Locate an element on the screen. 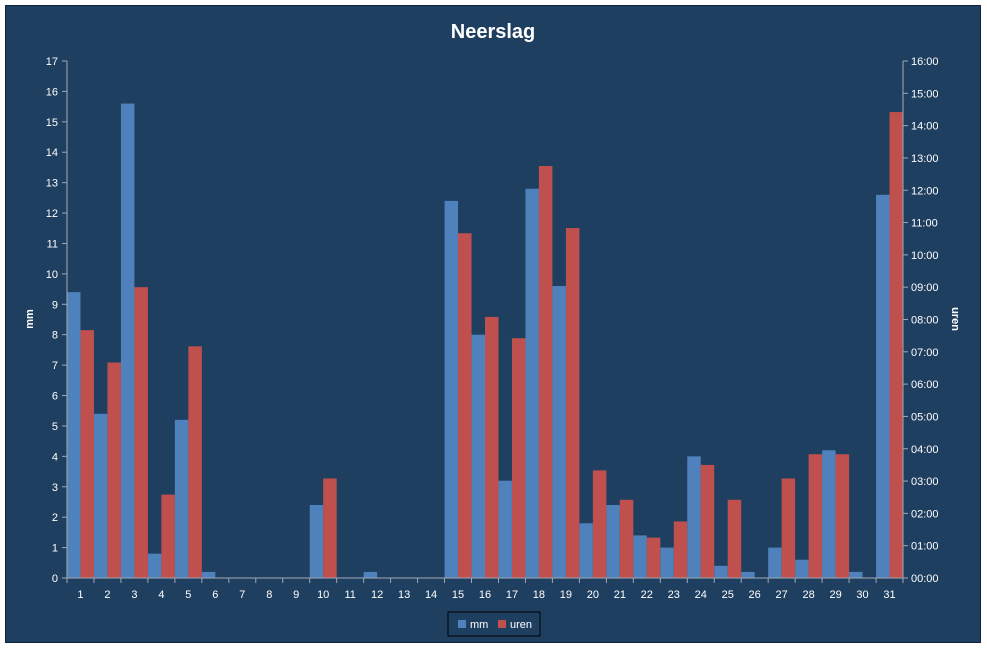 This screenshot has width=987, height=648. x-tick-label: 20 is located at coordinates (593, 595).